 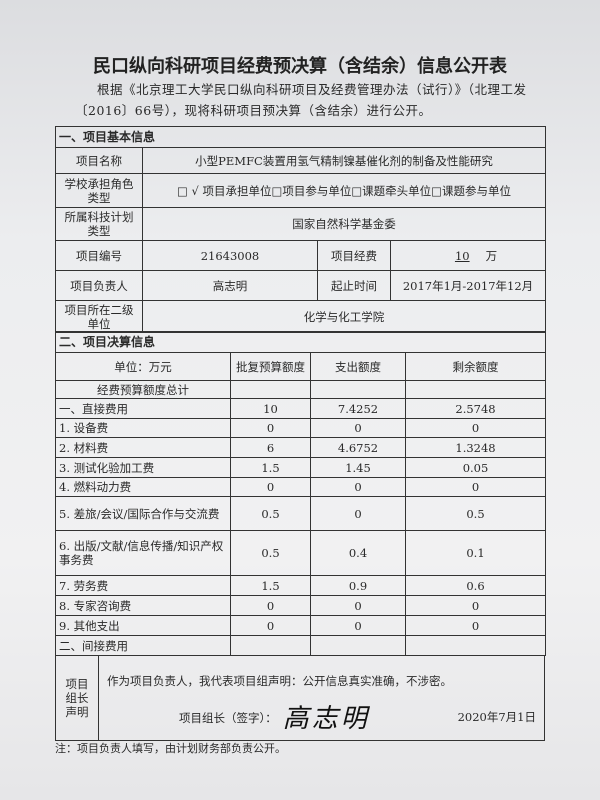 I want to click on intro-text-line1: 根据《北京理工大学民口纵向科研项目及经费管理办法（试行）》（北理工发, so click(x=312, y=89).